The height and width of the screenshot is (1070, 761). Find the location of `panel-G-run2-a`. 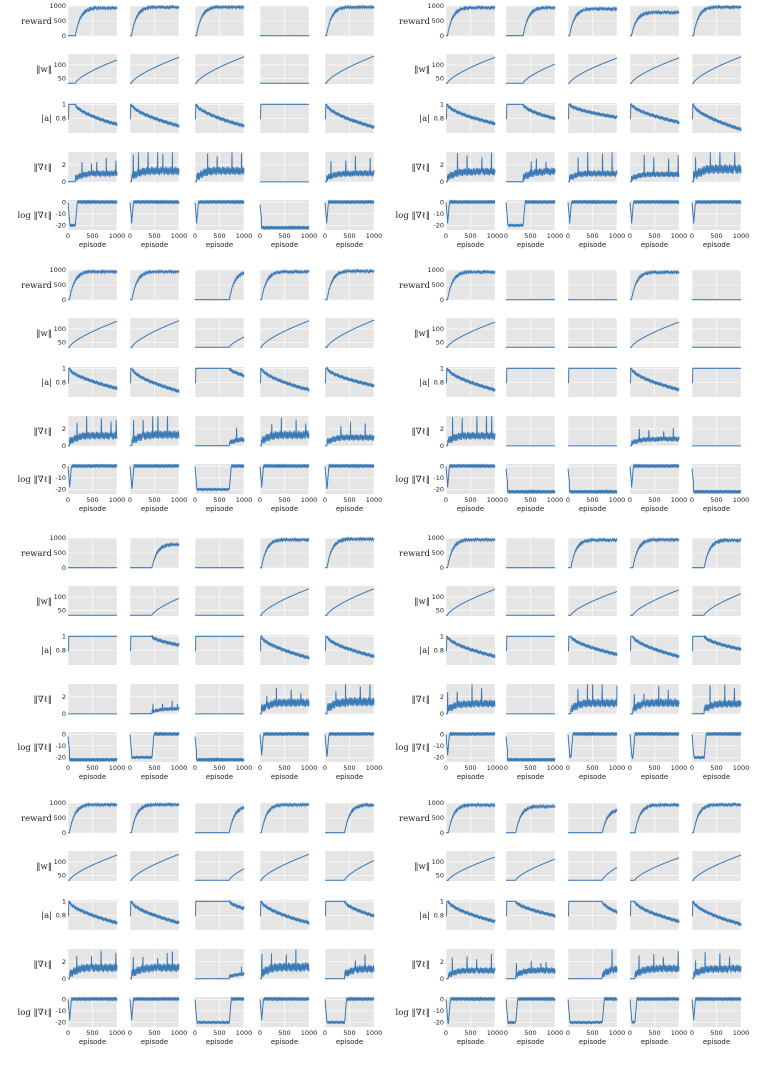

panel-G-run2-a is located at coordinates (154, 915).